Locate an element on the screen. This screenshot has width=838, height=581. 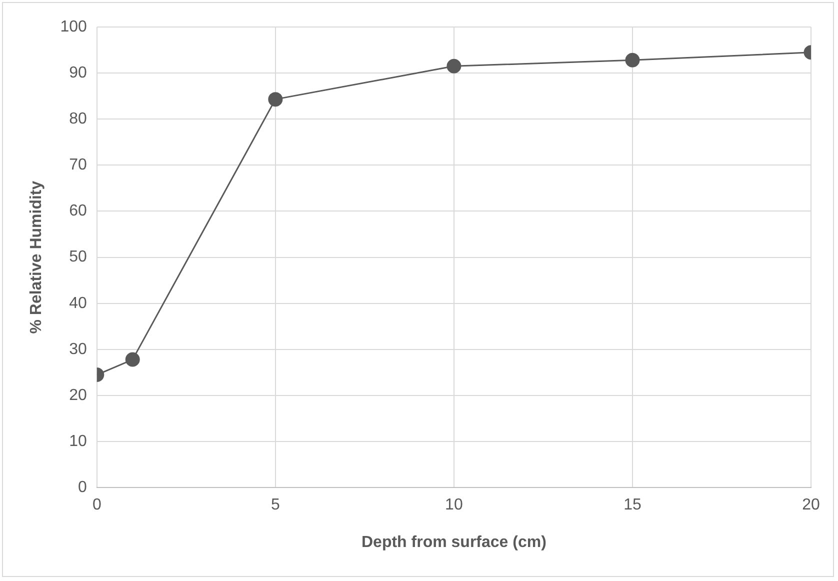
x-tick-label: 15 is located at coordinates (633, 505).